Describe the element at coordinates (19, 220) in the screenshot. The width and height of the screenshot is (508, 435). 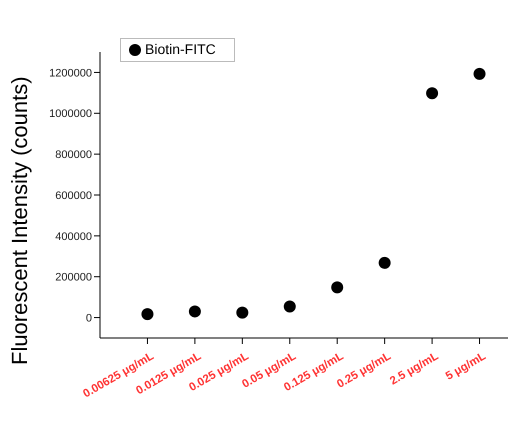
I see `y-axis-title: Fluorescent Intensity (counts)` at that location.